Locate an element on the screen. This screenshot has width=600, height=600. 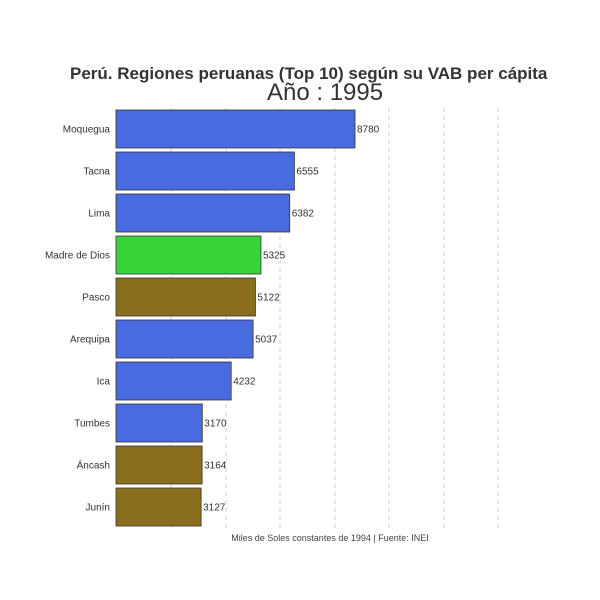
bar-áncash is located at coordinates (159, 465).